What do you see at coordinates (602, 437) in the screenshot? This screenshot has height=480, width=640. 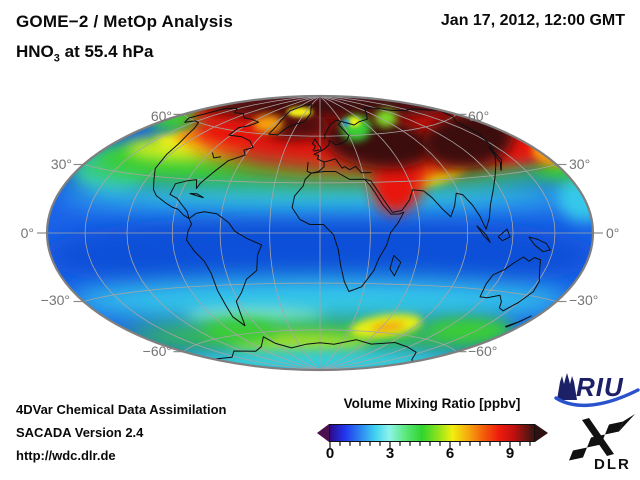 I see `dlr-star-icon` at bounding box center [602, 437].